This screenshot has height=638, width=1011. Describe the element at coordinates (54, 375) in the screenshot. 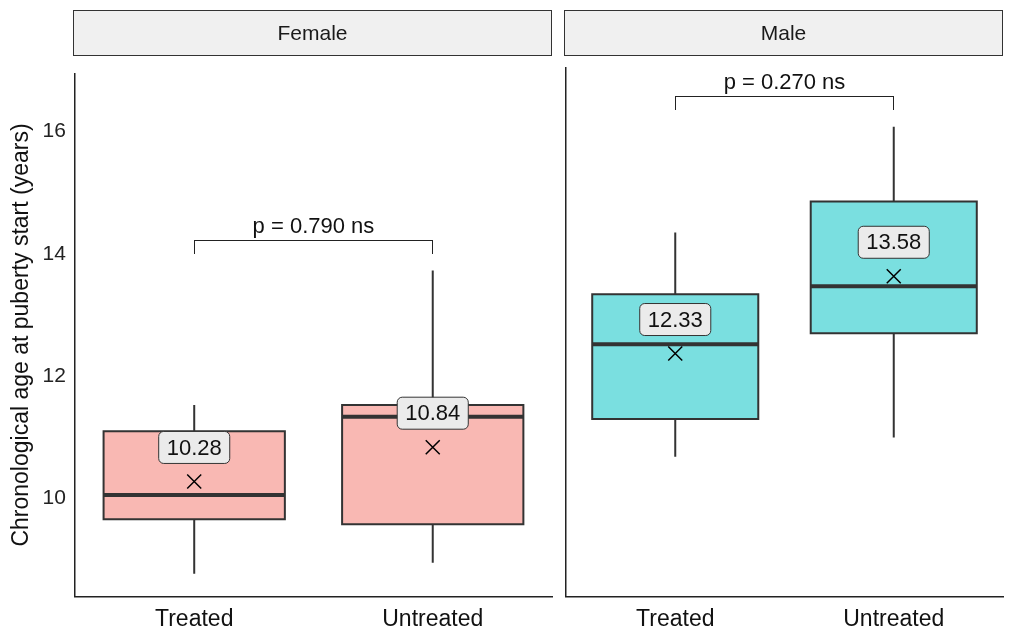

I see `y-tick-label: 12` at that location.